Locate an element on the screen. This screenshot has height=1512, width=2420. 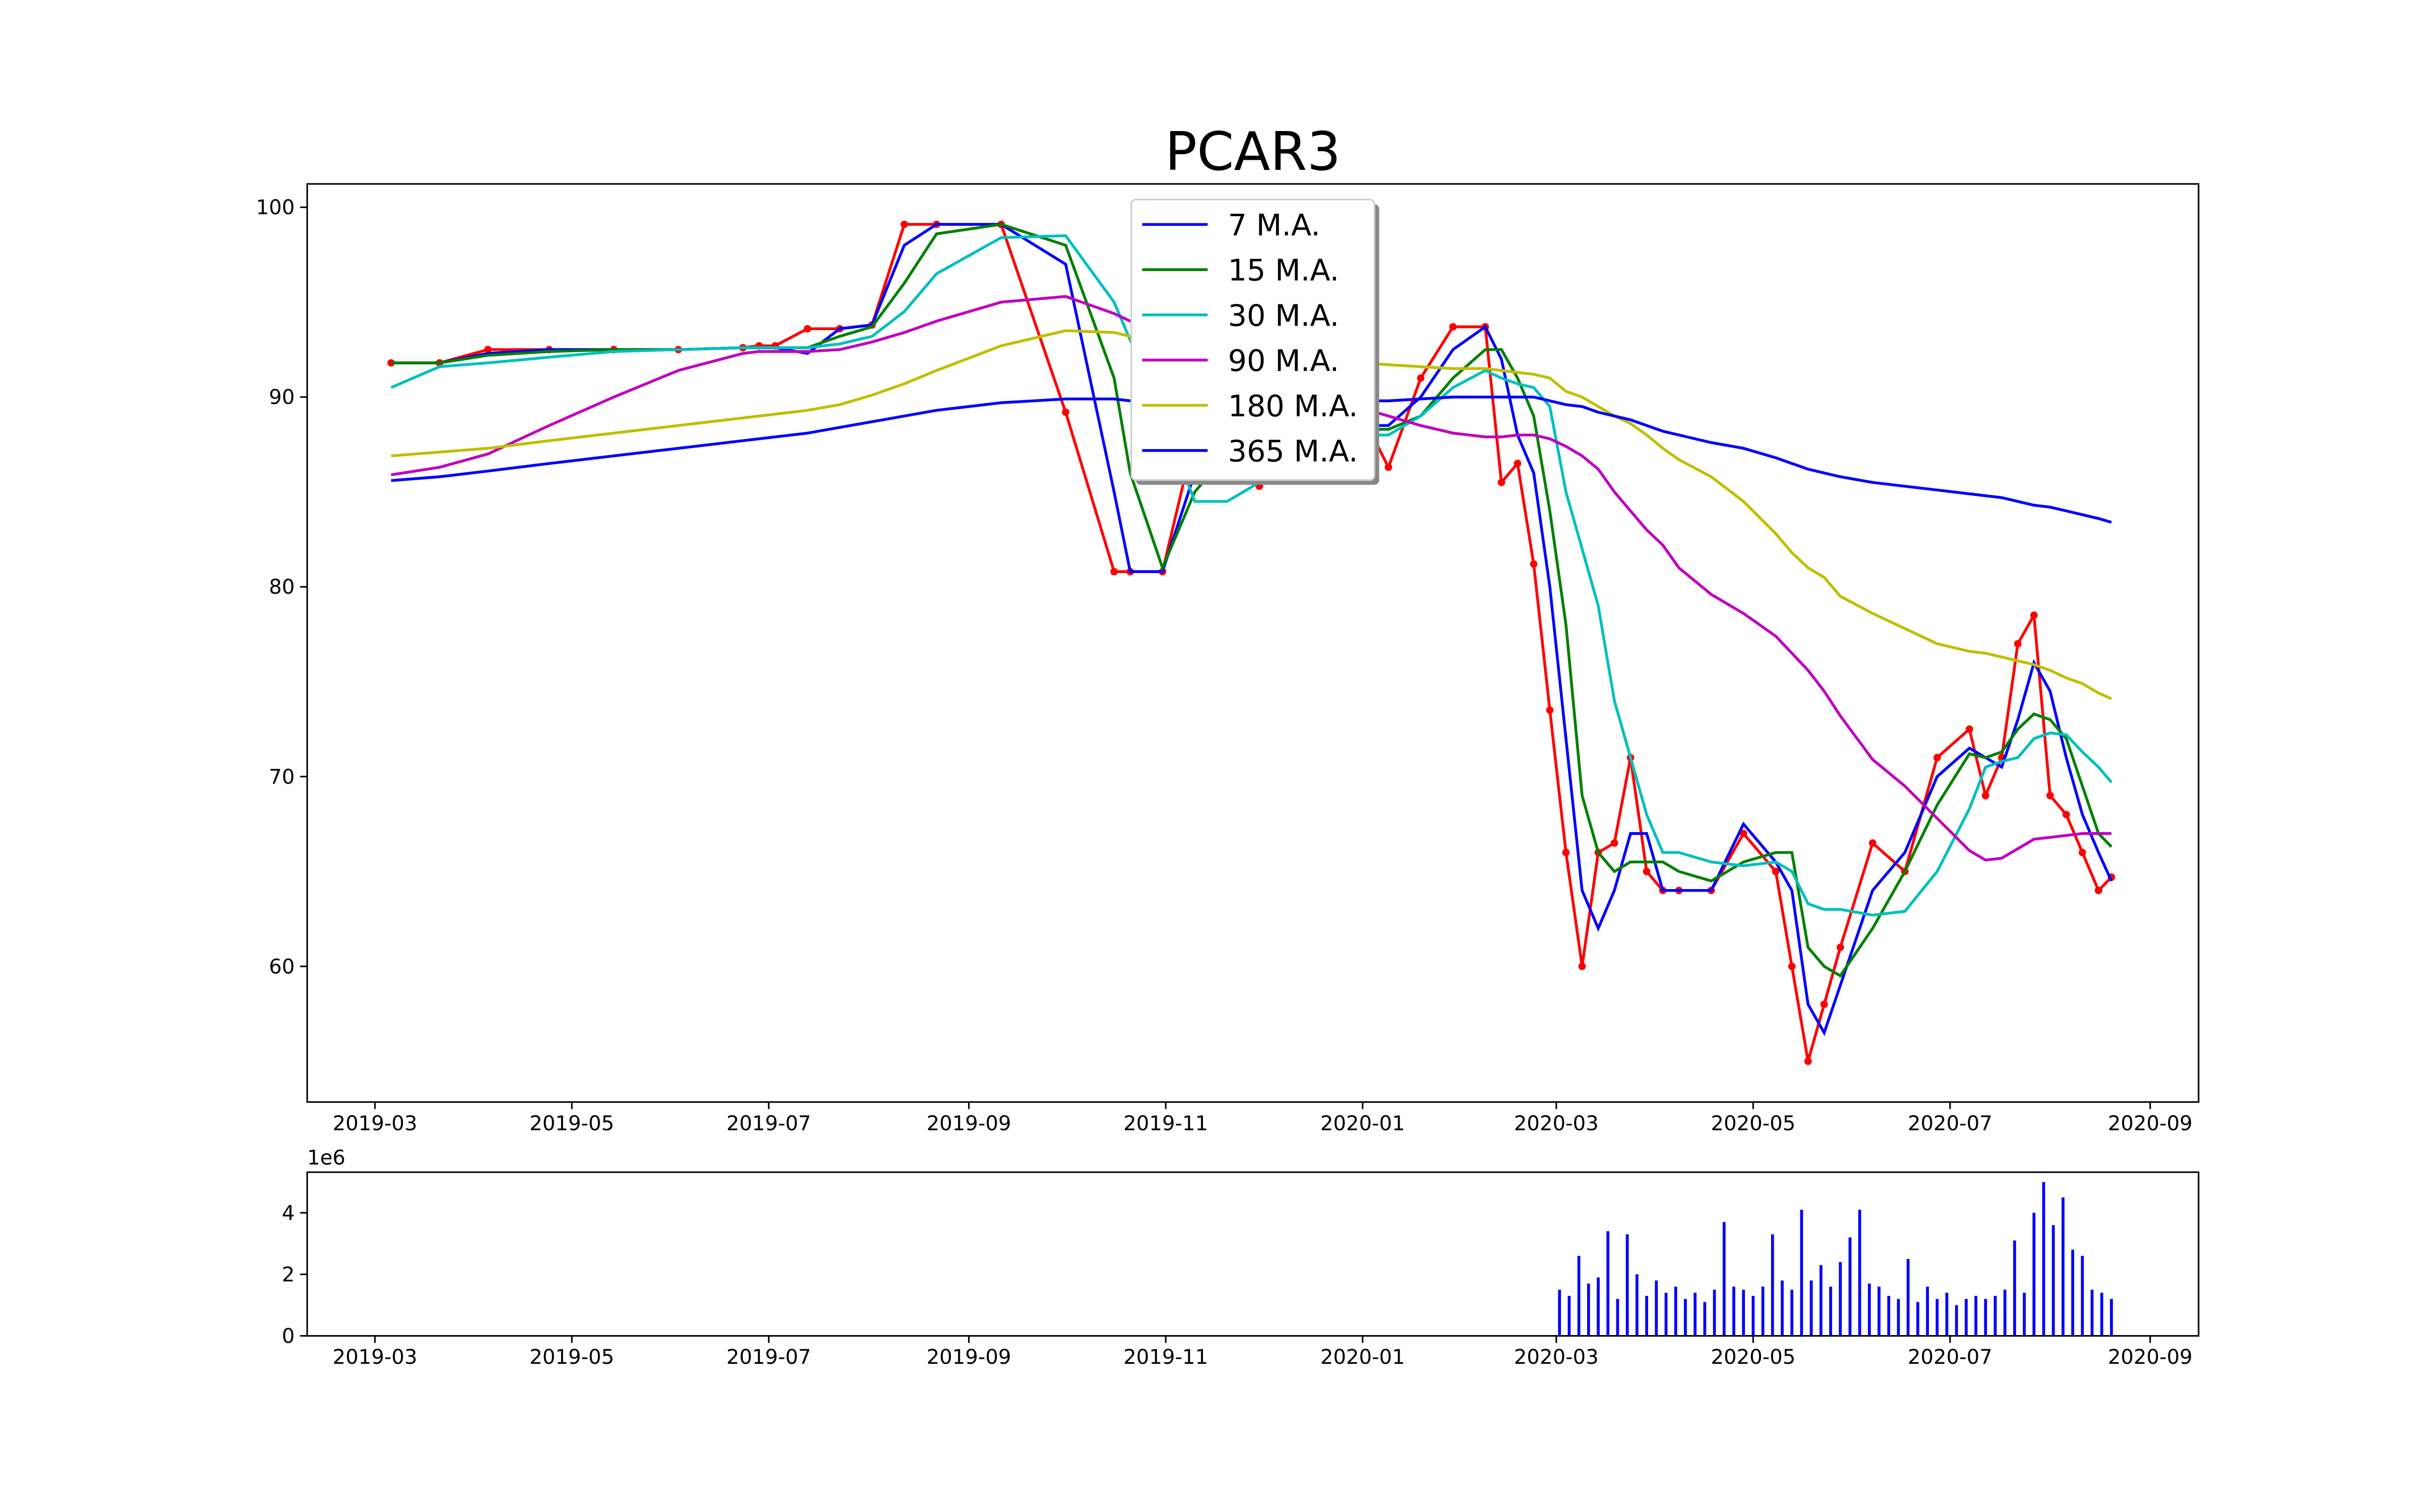
legend-label: 90 M.A. is located at coordinates (1284, 360).